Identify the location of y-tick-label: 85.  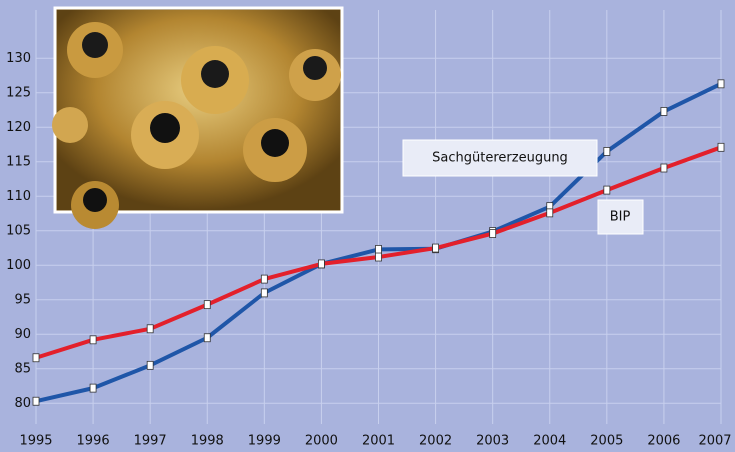
(22, 368).